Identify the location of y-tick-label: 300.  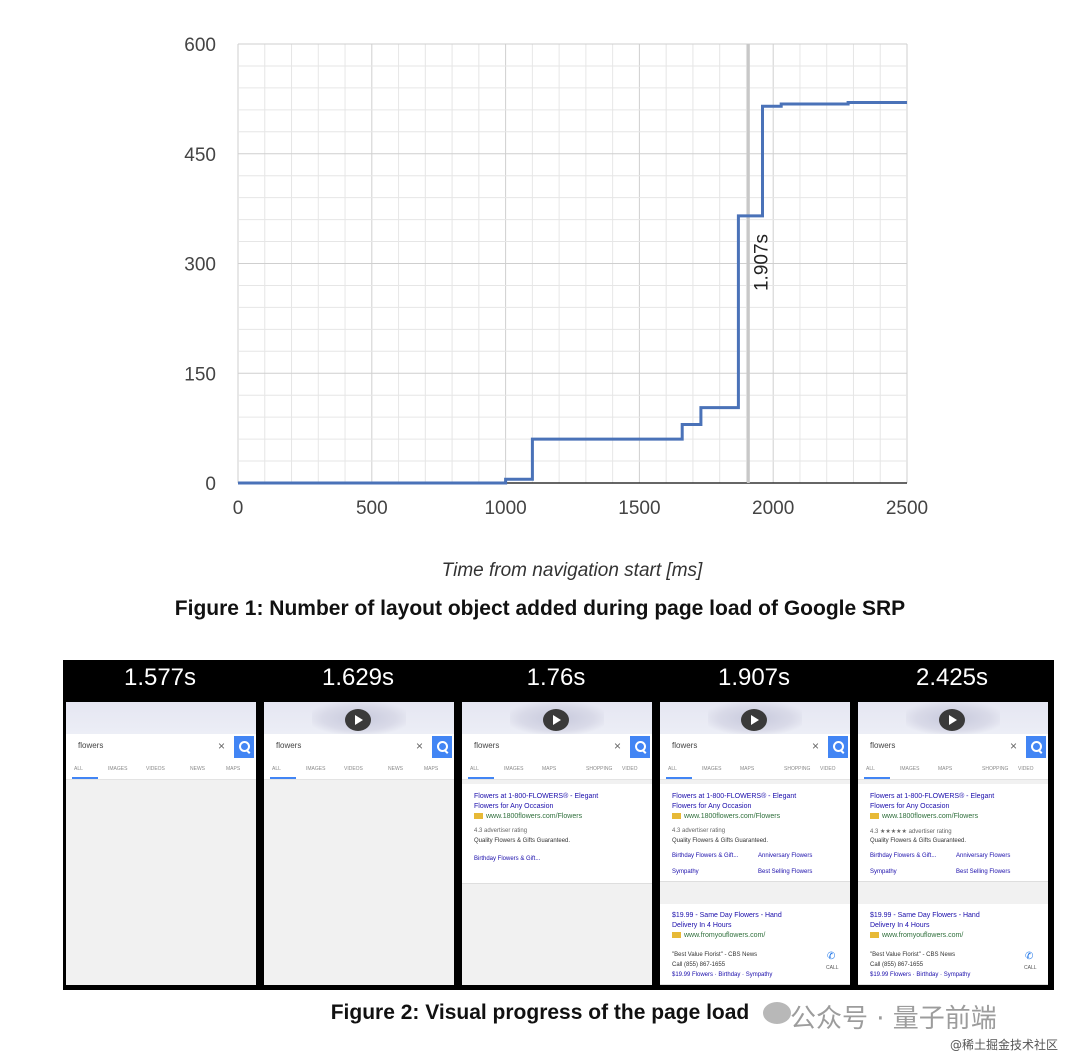
(200, 265).